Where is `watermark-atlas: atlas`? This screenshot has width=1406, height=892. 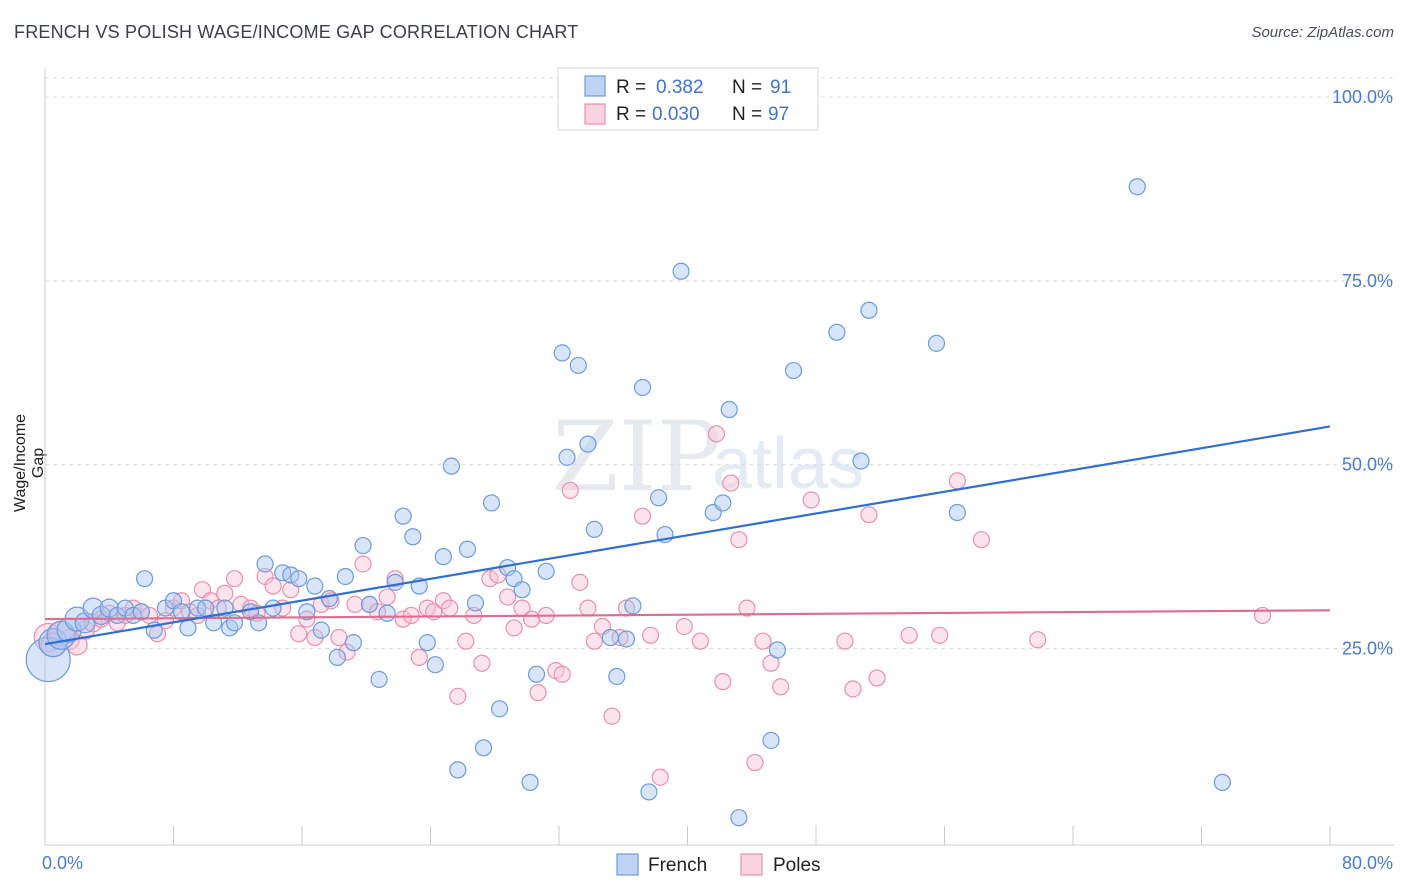 watermark-atlas: atlas is located at coordinates (788, 464).